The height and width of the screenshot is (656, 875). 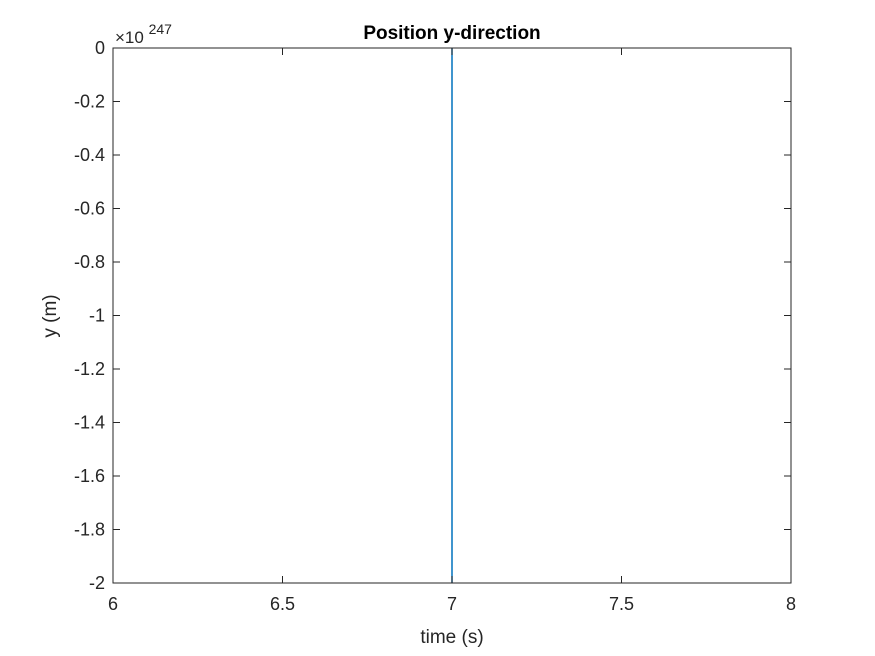 What do you see at coordinates (129, 37) in the screenshot?
I see `y-multiplier-base: ×10` at bounding box center [129, 37].